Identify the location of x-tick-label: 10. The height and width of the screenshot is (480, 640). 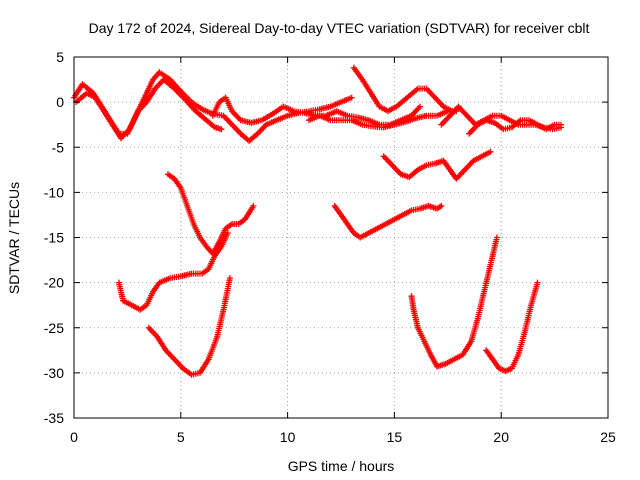
(288, 437).